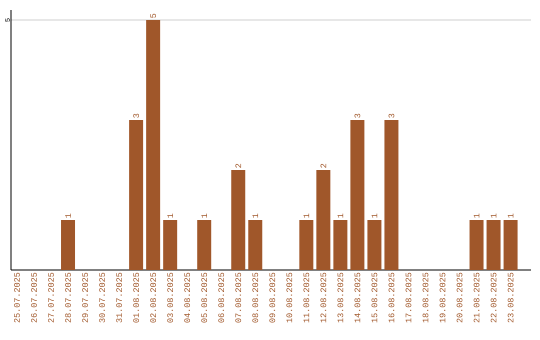 The width and height of the screenshot is (540, 340). Describe the element at coordinates (85, 297) in the screenshot. I see `x-tick-label: 29.07.2025` at that location.